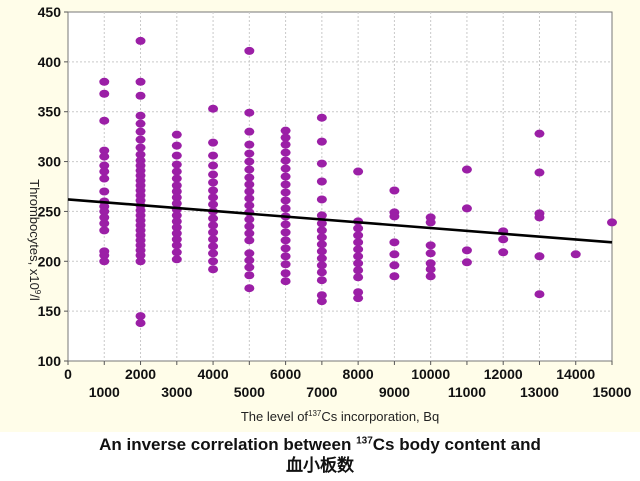  What do you see at coordinates (575, 374) in the screenshot?
I see `x-tick-label: 14000` at bounding box center [575, 374].